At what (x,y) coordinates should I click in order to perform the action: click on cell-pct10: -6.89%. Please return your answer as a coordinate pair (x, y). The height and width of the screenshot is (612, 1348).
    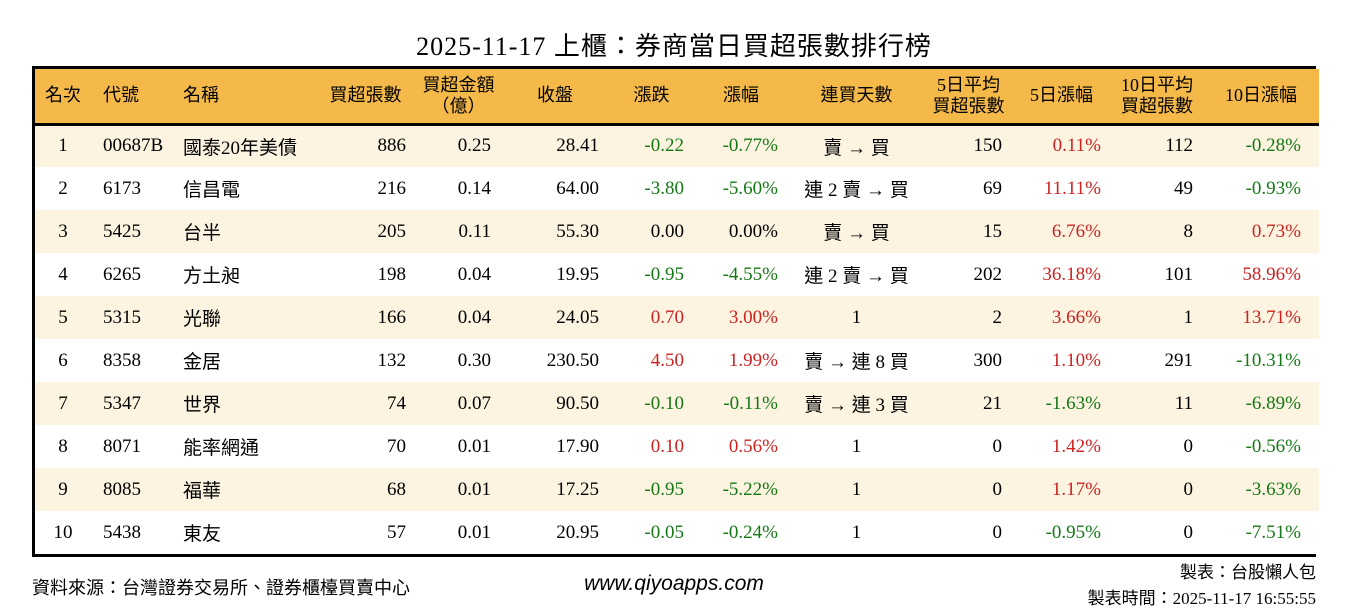
    Looking at the image, I should click on (1273, 403).